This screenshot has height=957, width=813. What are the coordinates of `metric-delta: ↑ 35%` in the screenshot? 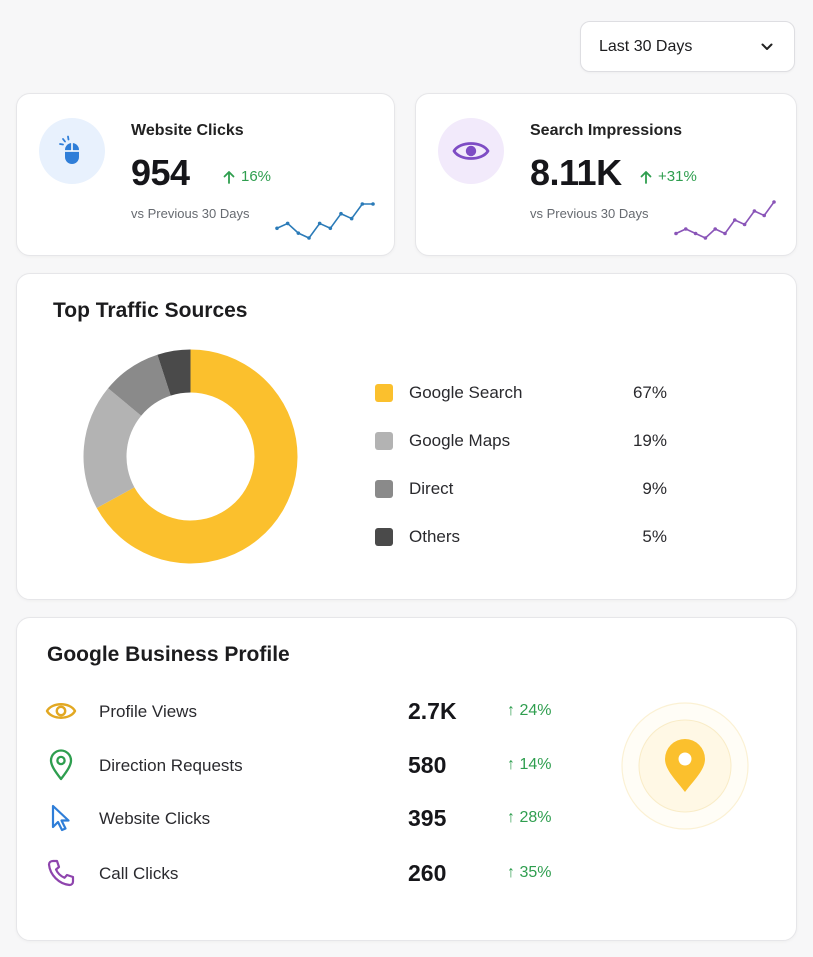 It's located at (529, 872).